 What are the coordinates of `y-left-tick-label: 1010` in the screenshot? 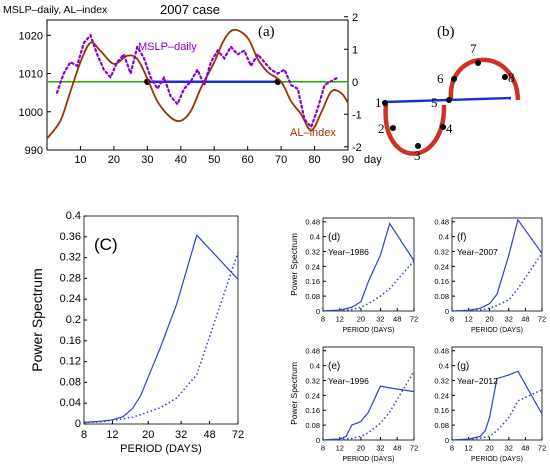 It's located at (31, 75).